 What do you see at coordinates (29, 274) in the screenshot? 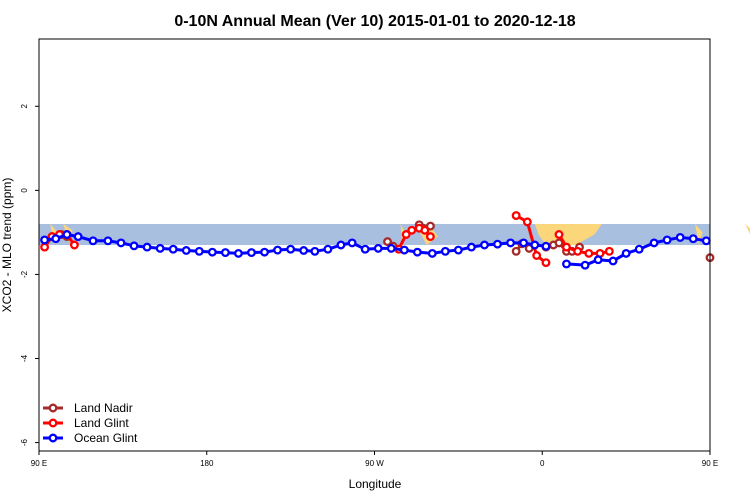
I see `y-axis: 2 0 -2 -4 -6` at bounding box center [29, 274].